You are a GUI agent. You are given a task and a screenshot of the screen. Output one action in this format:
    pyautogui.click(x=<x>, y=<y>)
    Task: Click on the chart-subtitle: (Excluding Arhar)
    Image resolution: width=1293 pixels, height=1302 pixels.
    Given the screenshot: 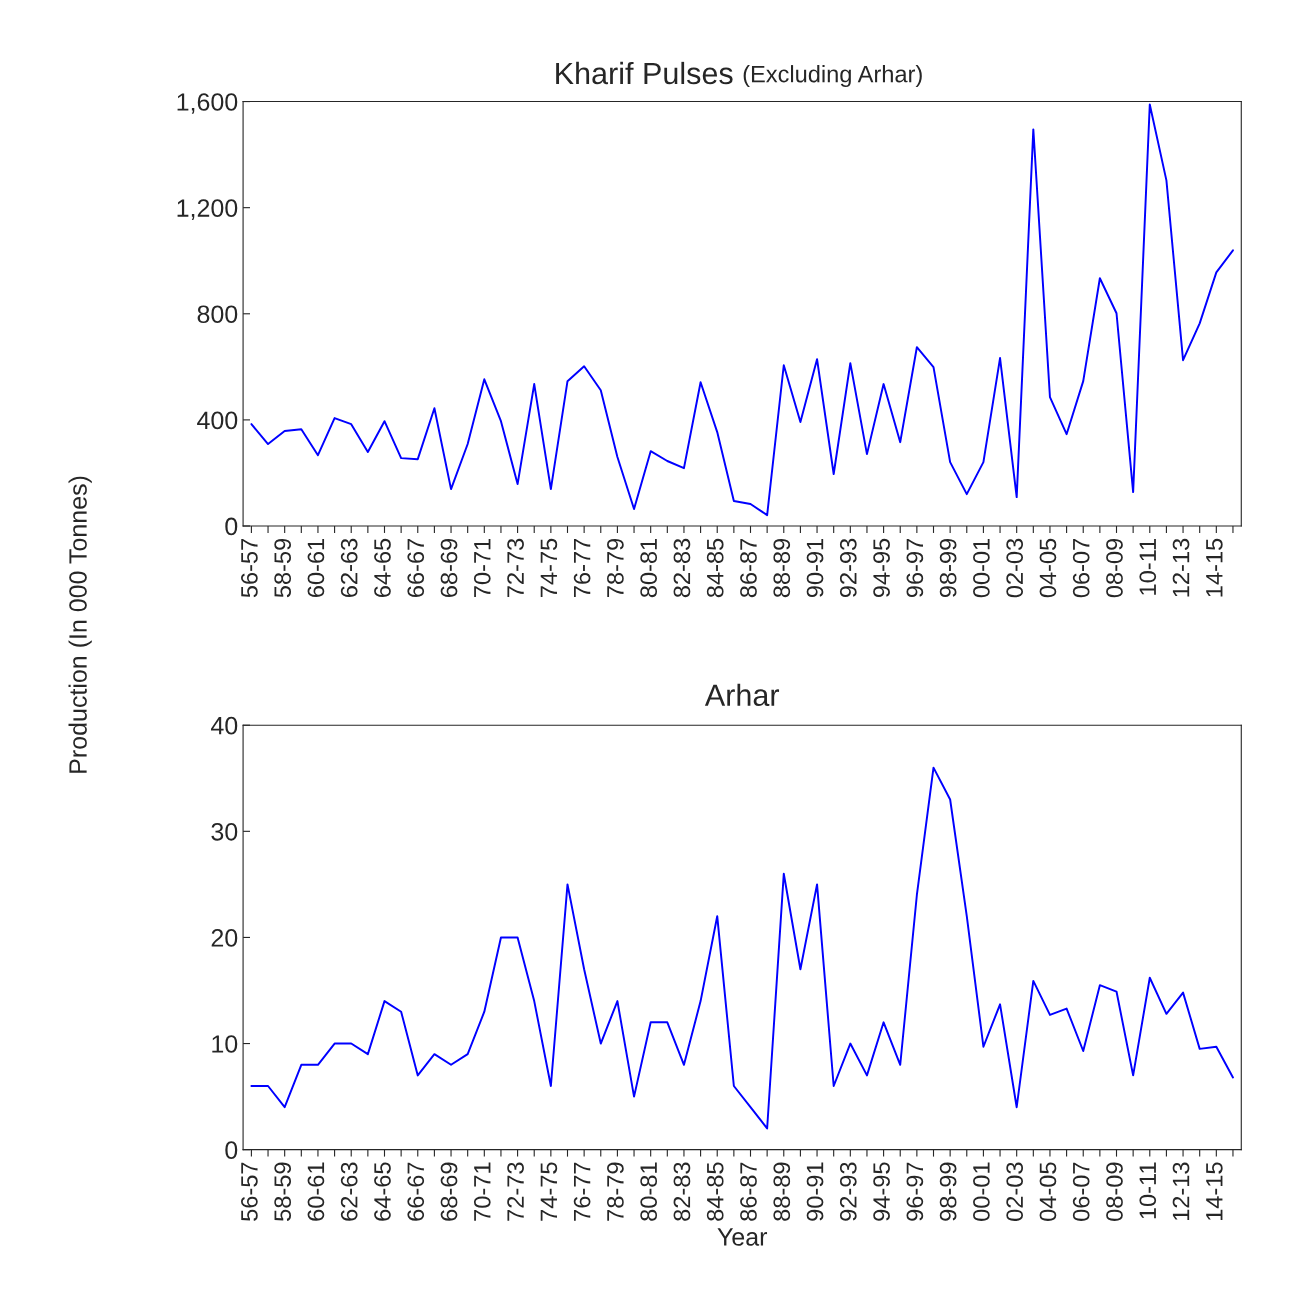 What is the action you would take?
    pyautogui.click(x=832, y=76)
    